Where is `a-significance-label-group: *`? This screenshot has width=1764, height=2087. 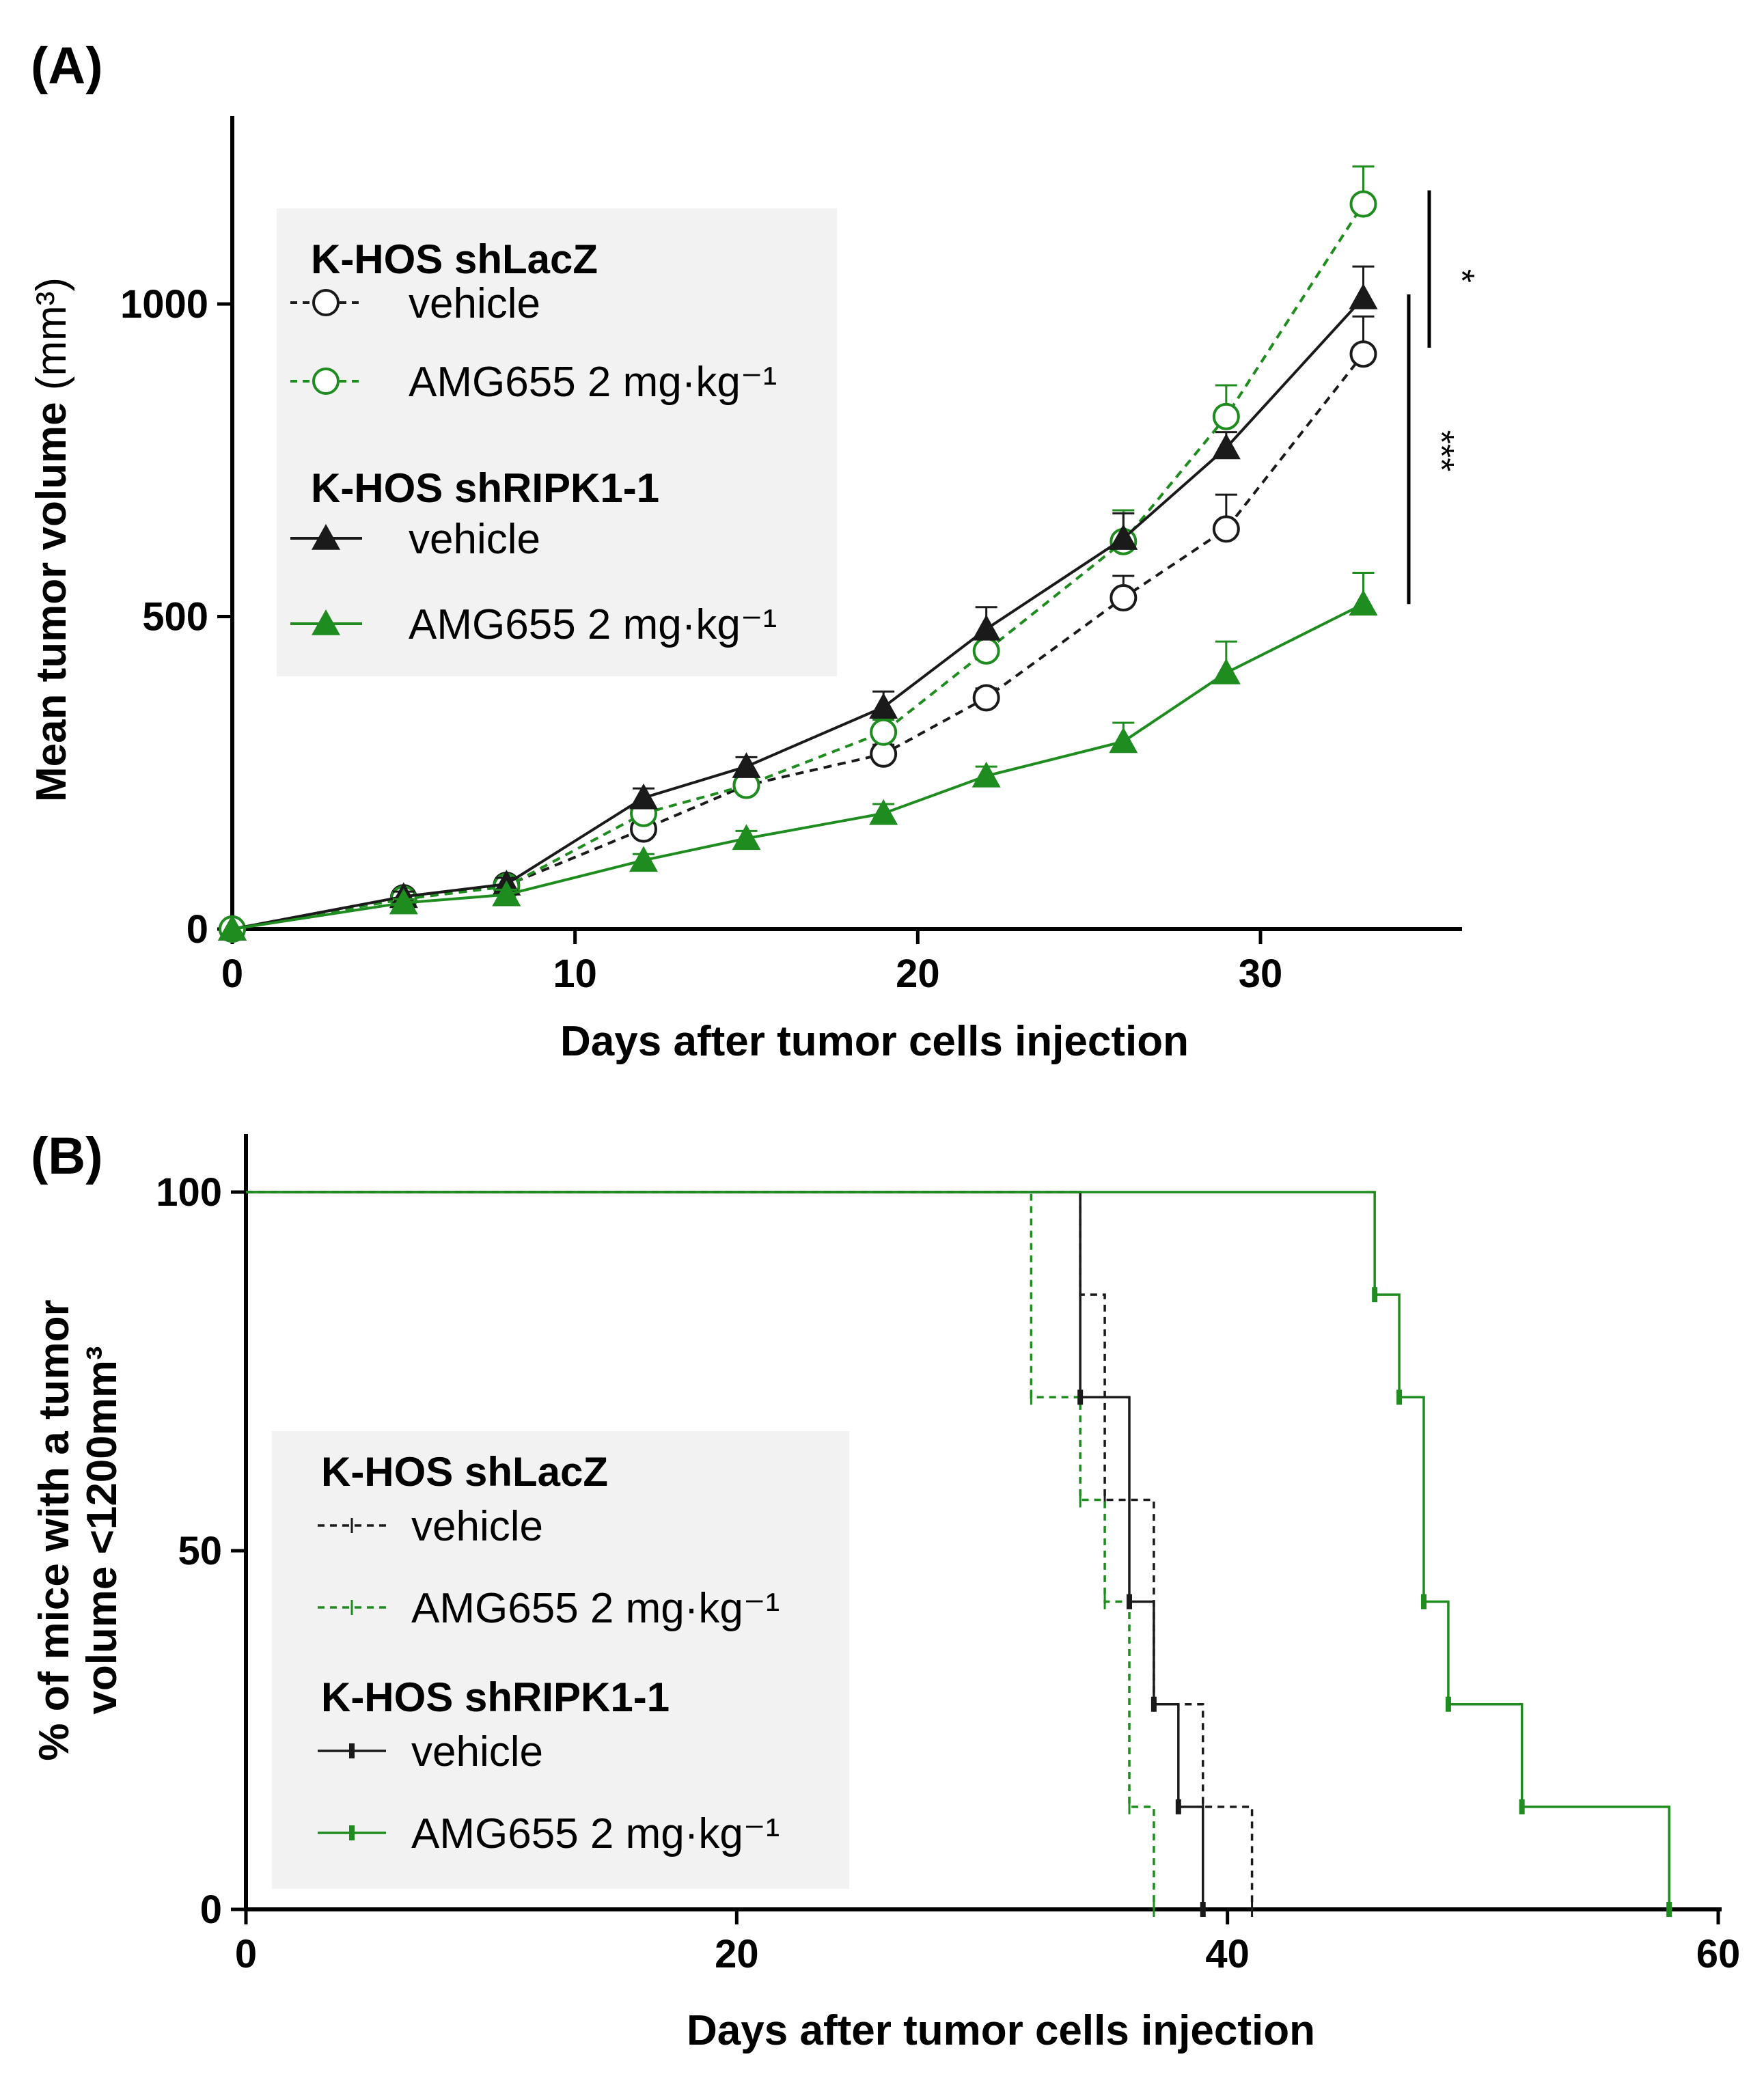 a-significance-label-group: * is located at coordinates (1462, 276).